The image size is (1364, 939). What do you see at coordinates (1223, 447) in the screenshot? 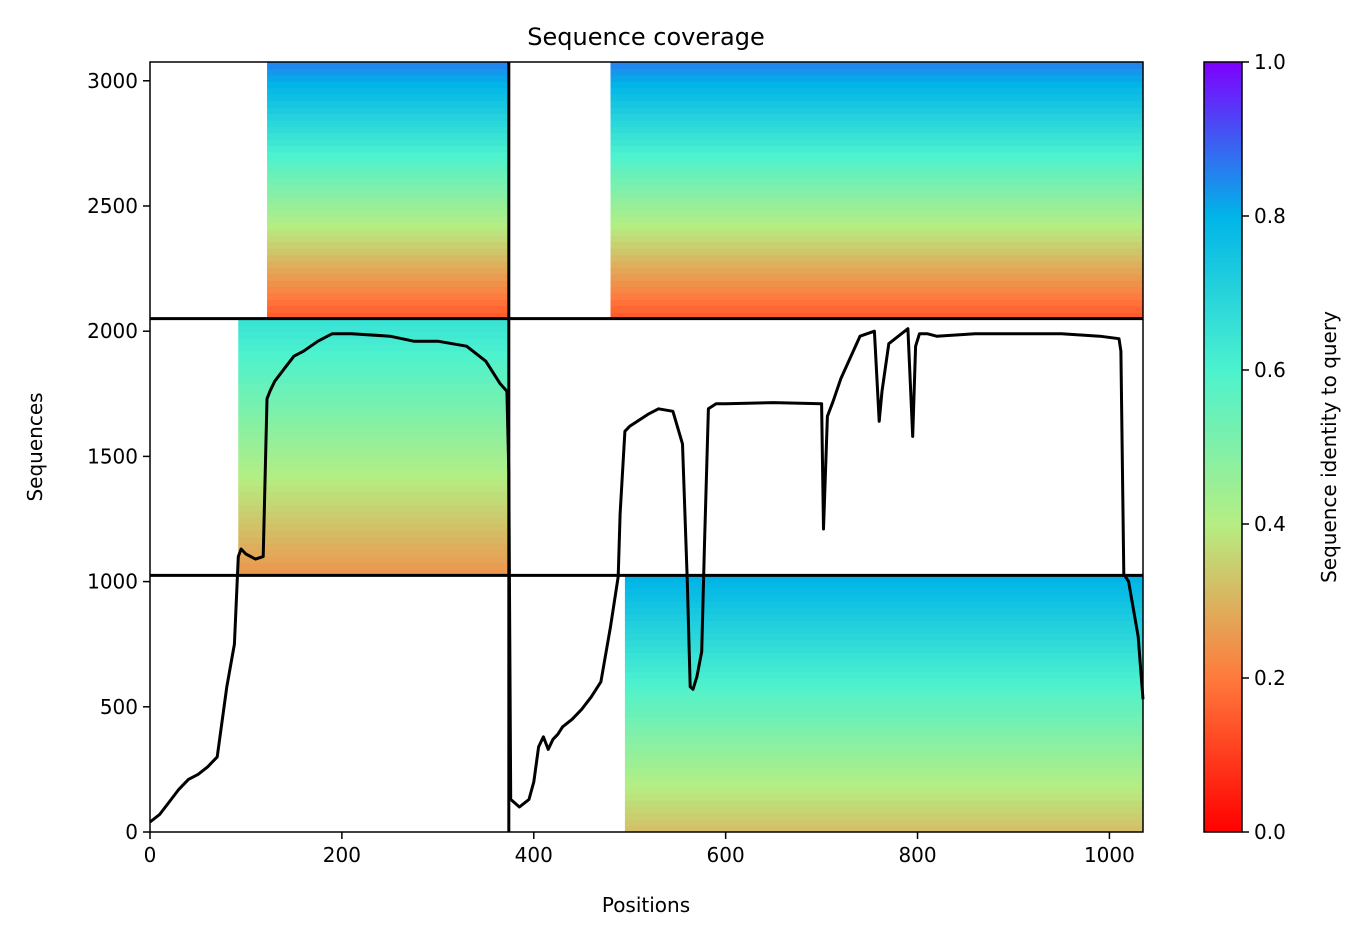
I see `colorbar` at bounding box center [1223, 447].